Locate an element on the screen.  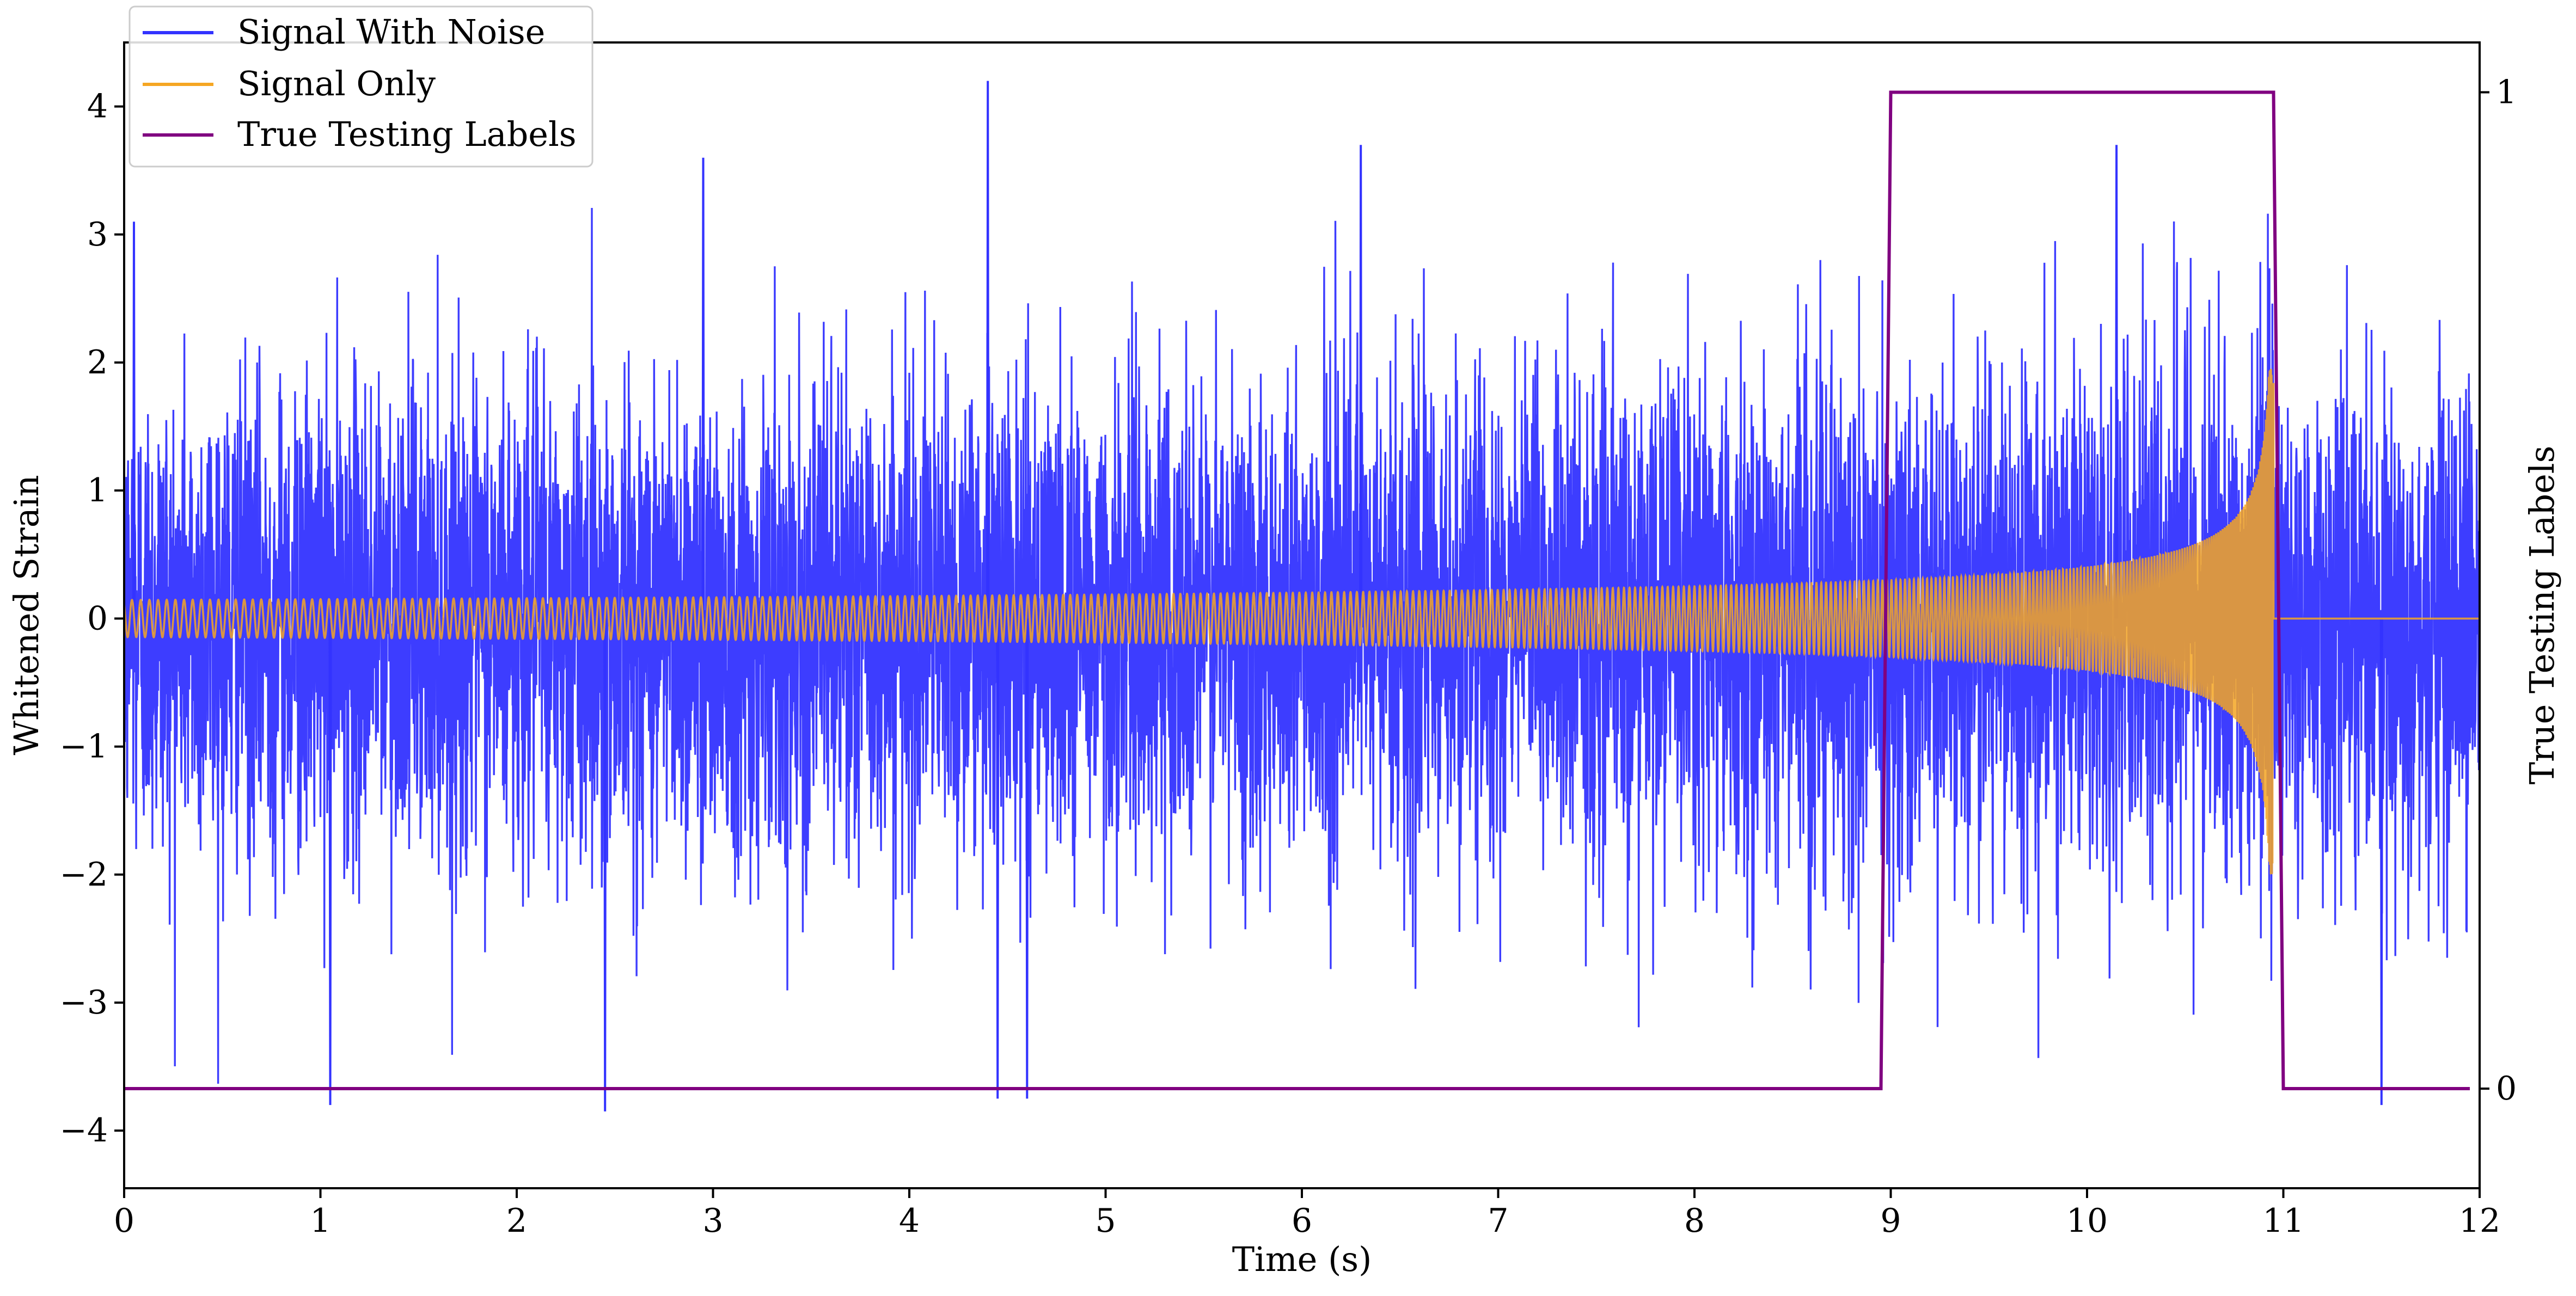
x-tick-label: 11 is located at coordinates (2283, 1221).